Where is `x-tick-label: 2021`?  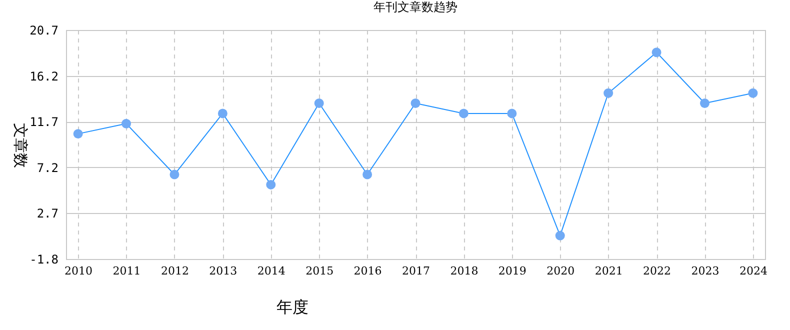
x-tick-label: 2021 is located at coordinates (608, 271).